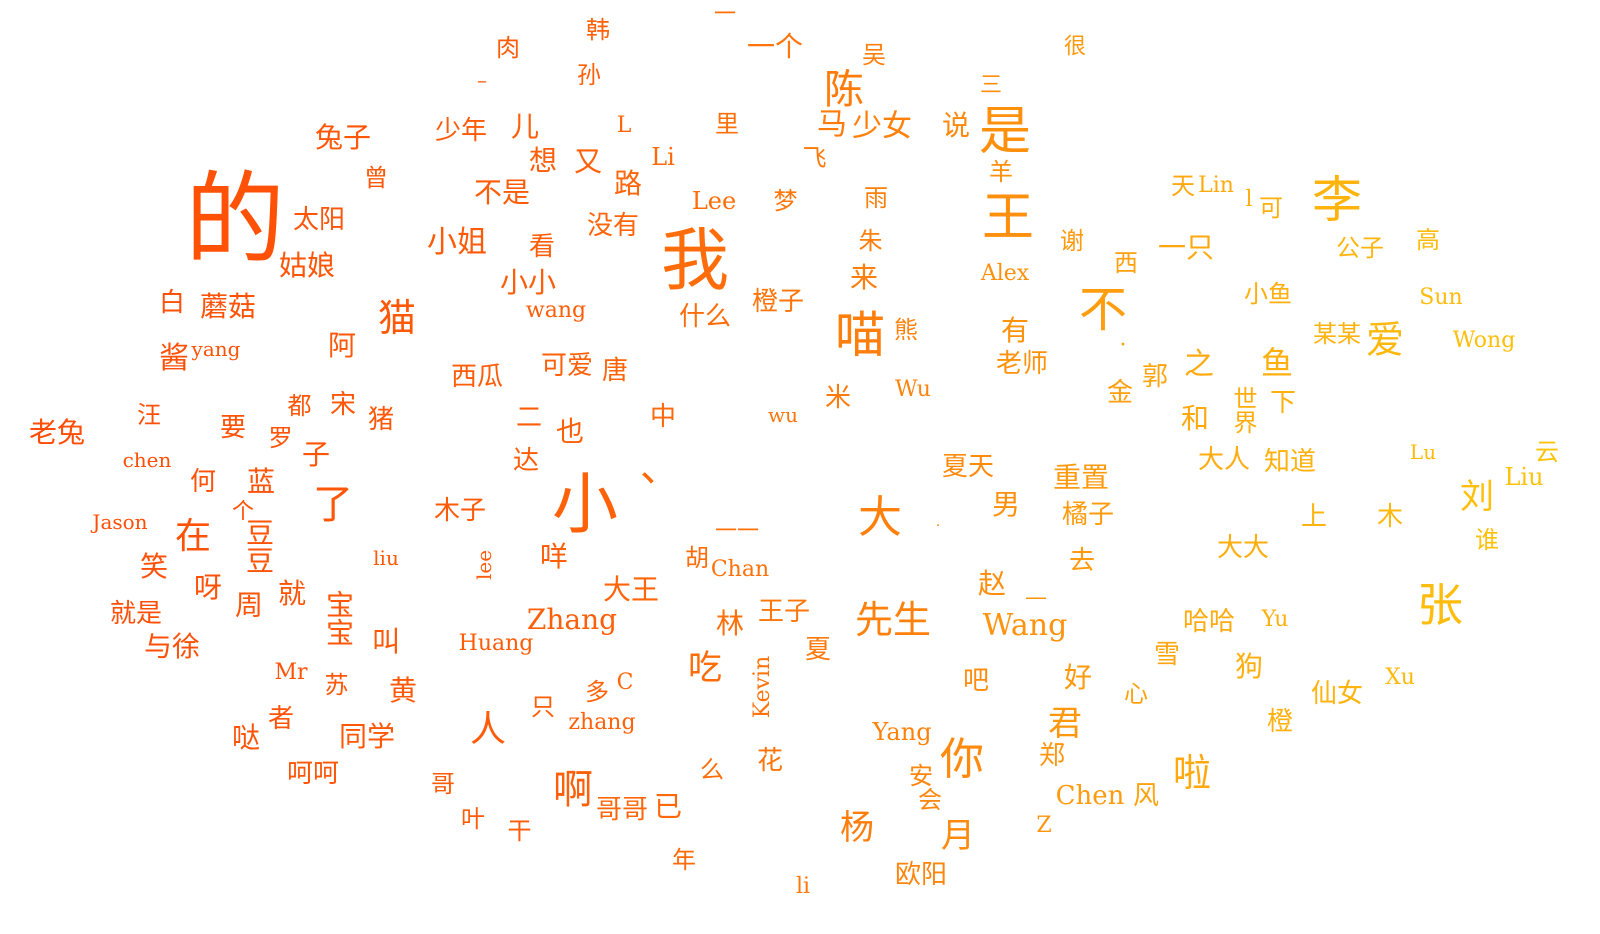 The width and height of the screenshot is (1600, 934). What do you see at coordinates (775, 46) in the screenshot?
I see `cloud-word: 一个` at bounding box center [775, 46].